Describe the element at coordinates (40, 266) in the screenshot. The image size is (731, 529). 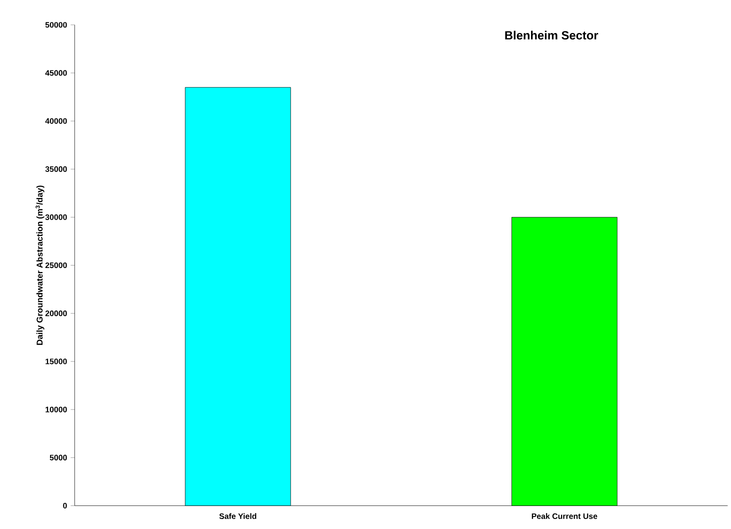
I see `y-axis-title: Daily Groundwater Abstraction (m$^{3}$/day)` at that location.